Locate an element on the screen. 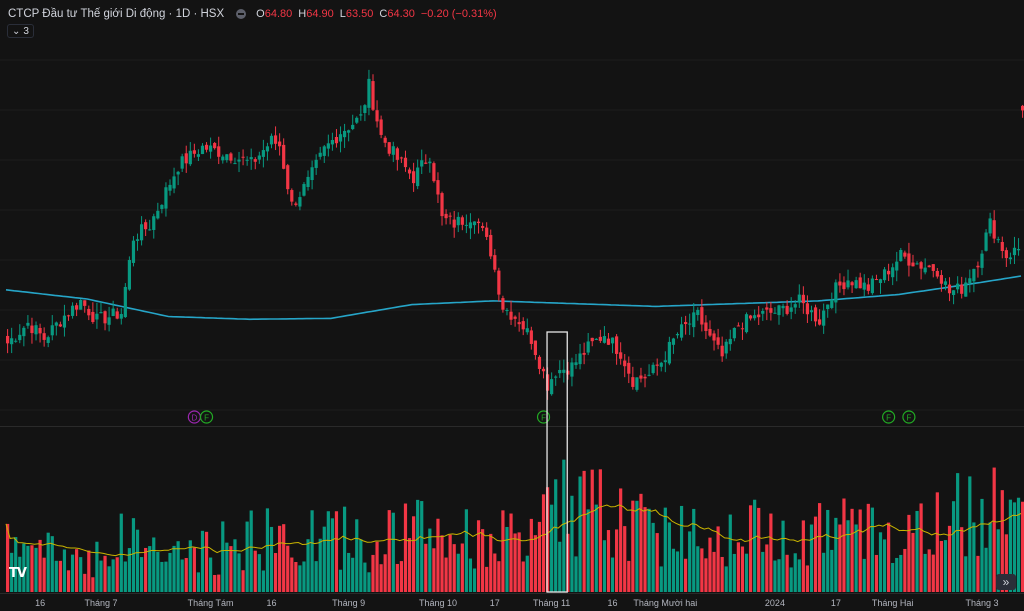  chevron-down-icon: ⌄ is located at coordinates (16, 31).